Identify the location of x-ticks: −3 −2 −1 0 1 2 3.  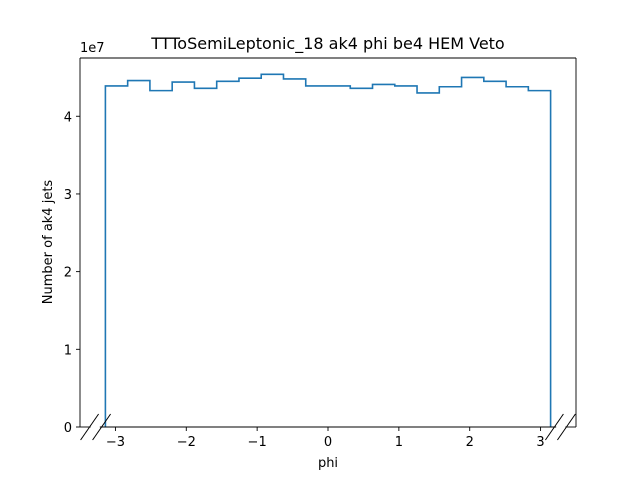
(325, 438).